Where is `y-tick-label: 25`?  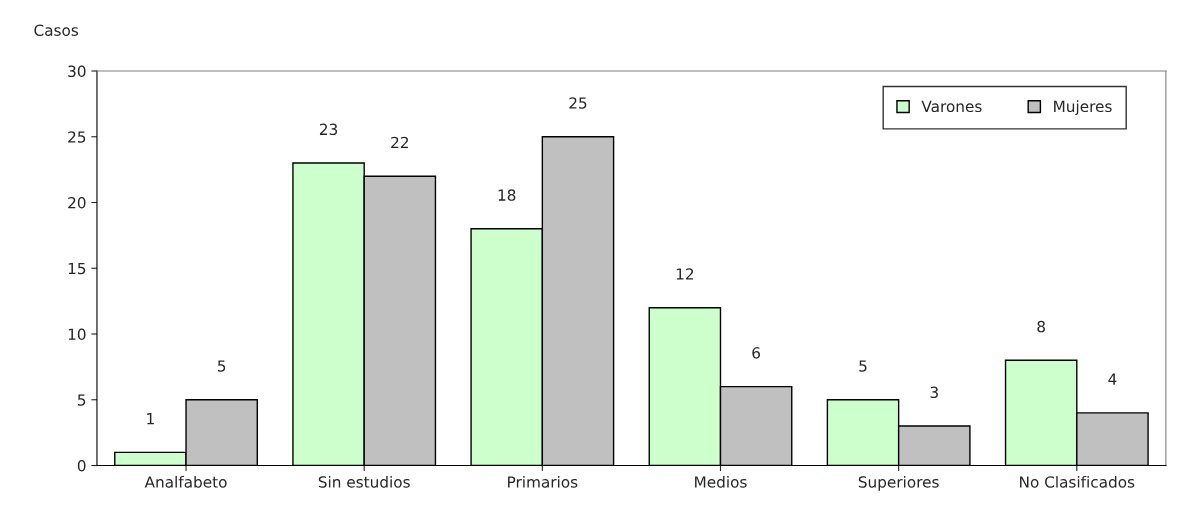
y-tick-label: 25 is located at coordinates (77, 137).